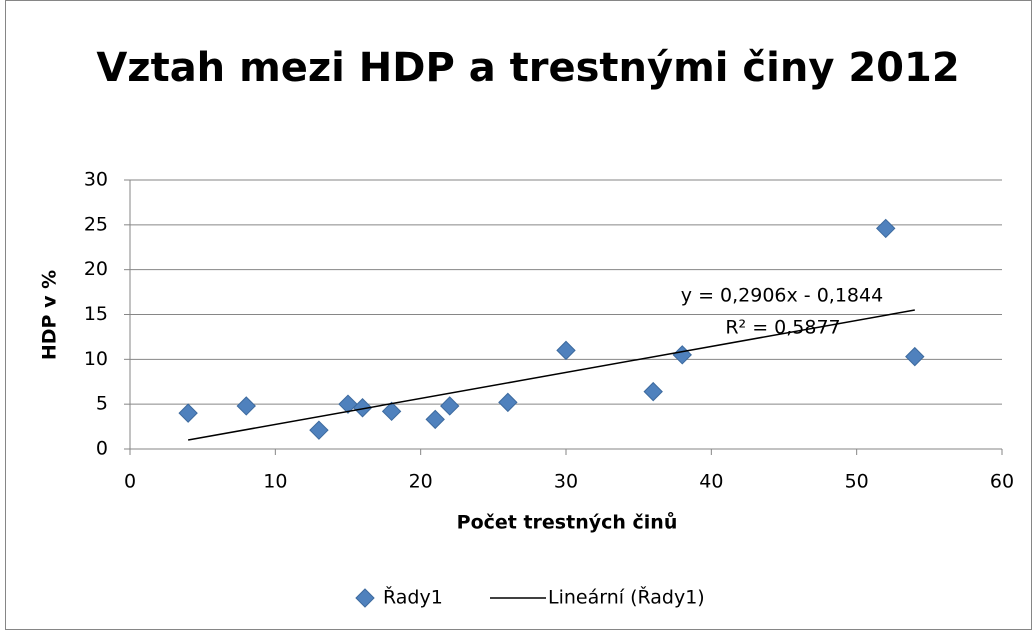 The width and height of the screenshot is (1033, 631). Describe the element at coordinates (96, 224) in the screenshot. I see `y-tick-label: 25` at that location.